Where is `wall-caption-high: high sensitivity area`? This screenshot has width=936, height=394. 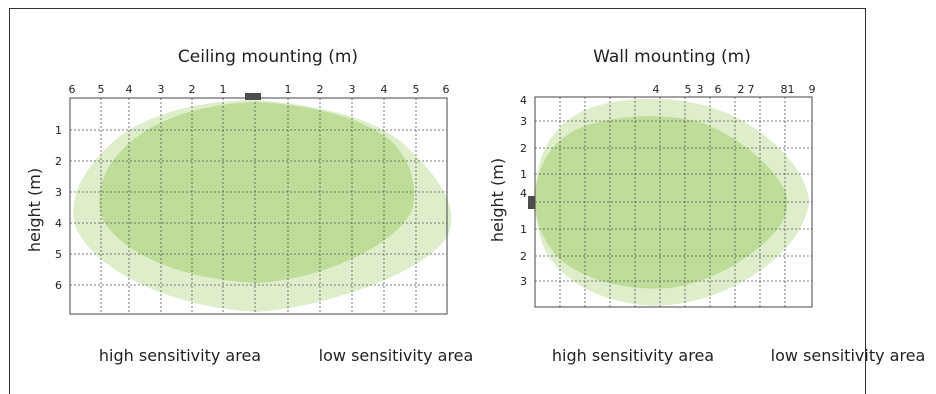 wall-caption-high: high sensitivity area is located at coordinates (633, 355).